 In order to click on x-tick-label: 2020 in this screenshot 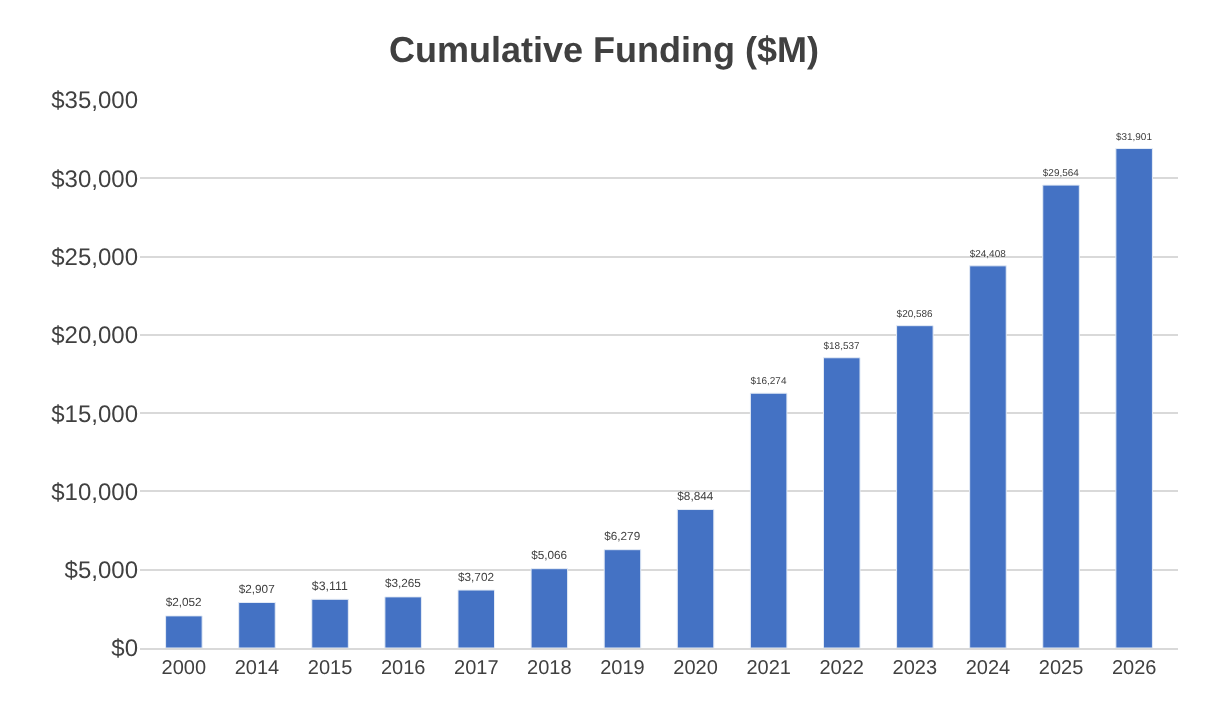, I will do `click(696, 669)`.